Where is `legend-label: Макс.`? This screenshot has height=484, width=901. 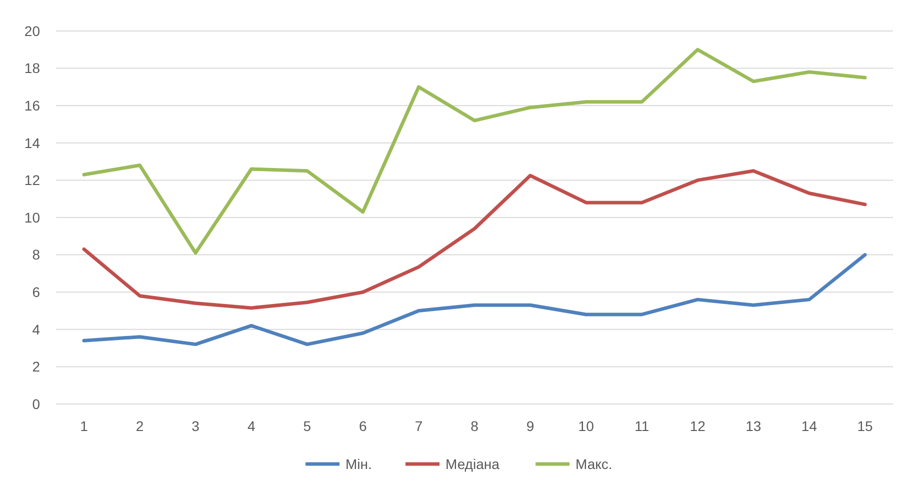
legend-label: Макс. is located at coordinates (594, 464).